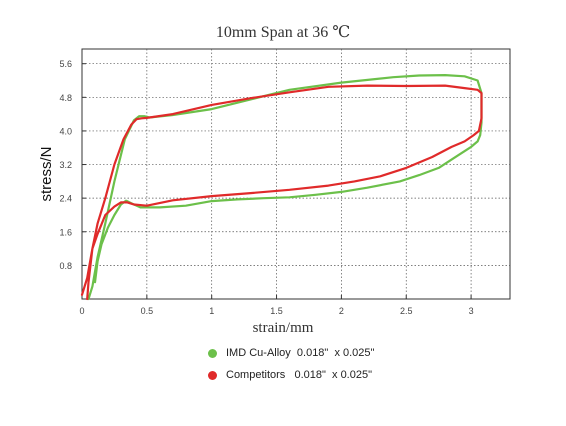  I want to click on x-tick-label: 3, so click(471, 311).